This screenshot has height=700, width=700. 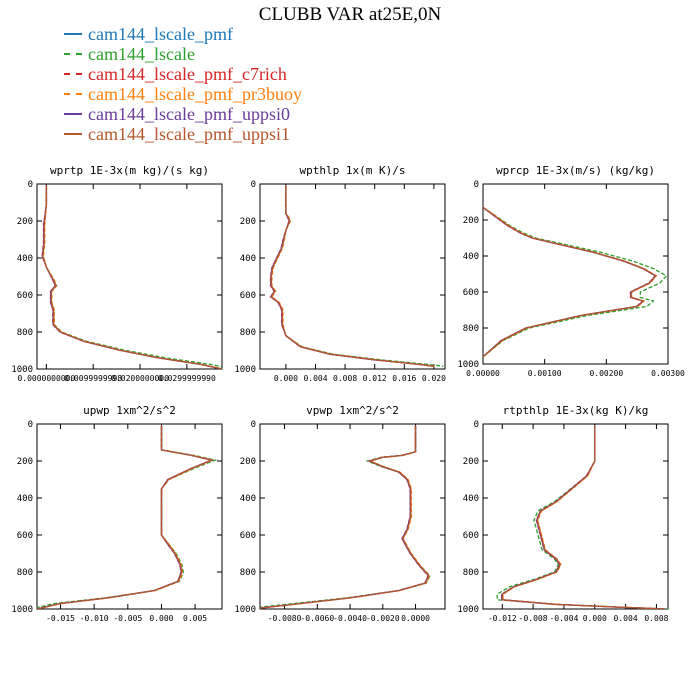 I want to click on x-tick-label: -0.010, so click(x=94, y=618).